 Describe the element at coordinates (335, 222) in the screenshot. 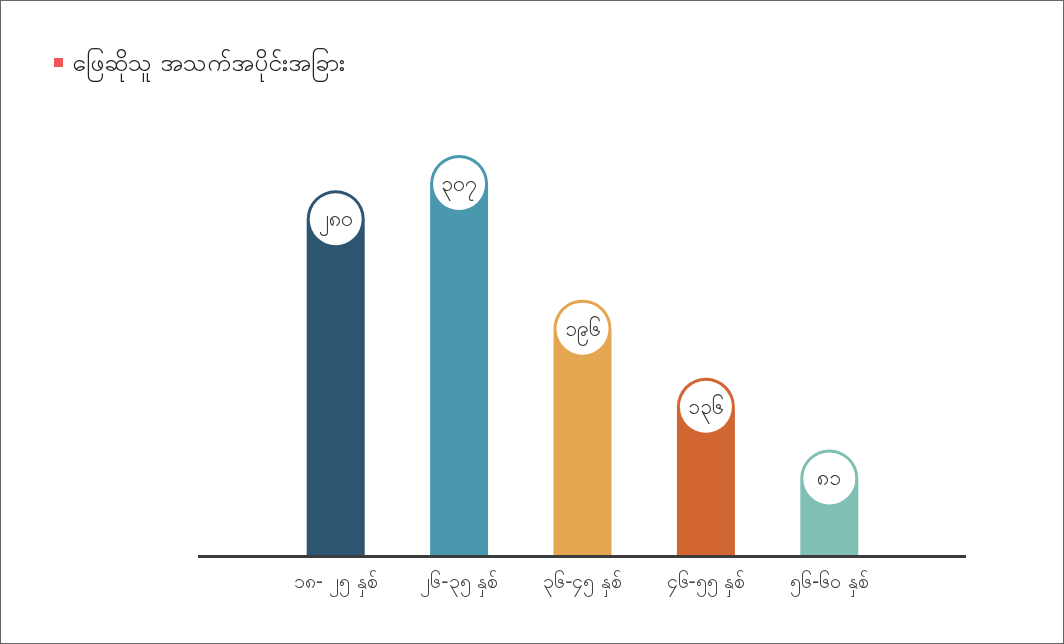

I see `data-label: ၂၈၀` at that location.